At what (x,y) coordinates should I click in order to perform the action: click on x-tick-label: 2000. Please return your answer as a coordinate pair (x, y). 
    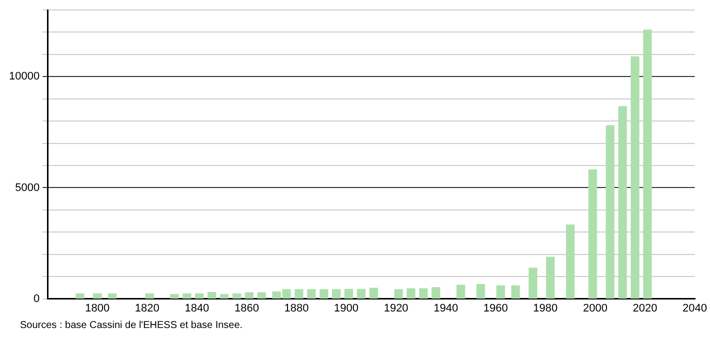
    Looking at the image, I should click on (595, 308).